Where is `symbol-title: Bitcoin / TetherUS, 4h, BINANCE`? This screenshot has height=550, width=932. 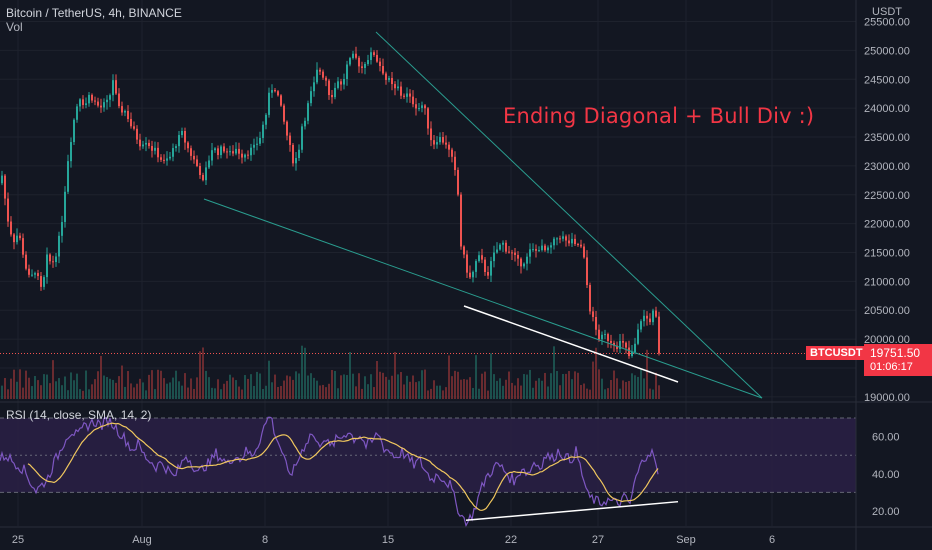
symbol-title: Bitcoin / TetherUS, 4h, BINANCE is located at coordinates (94, 13).